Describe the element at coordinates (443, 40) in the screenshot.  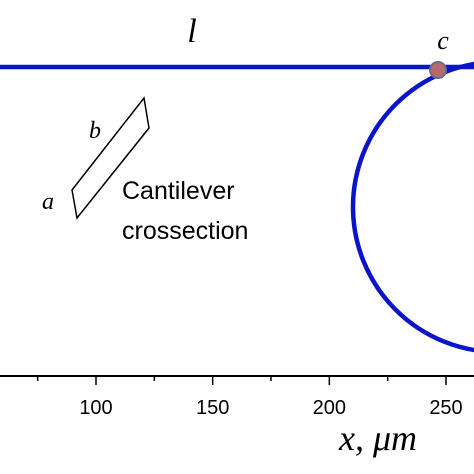
I see `contact-point-label: c` at that location.